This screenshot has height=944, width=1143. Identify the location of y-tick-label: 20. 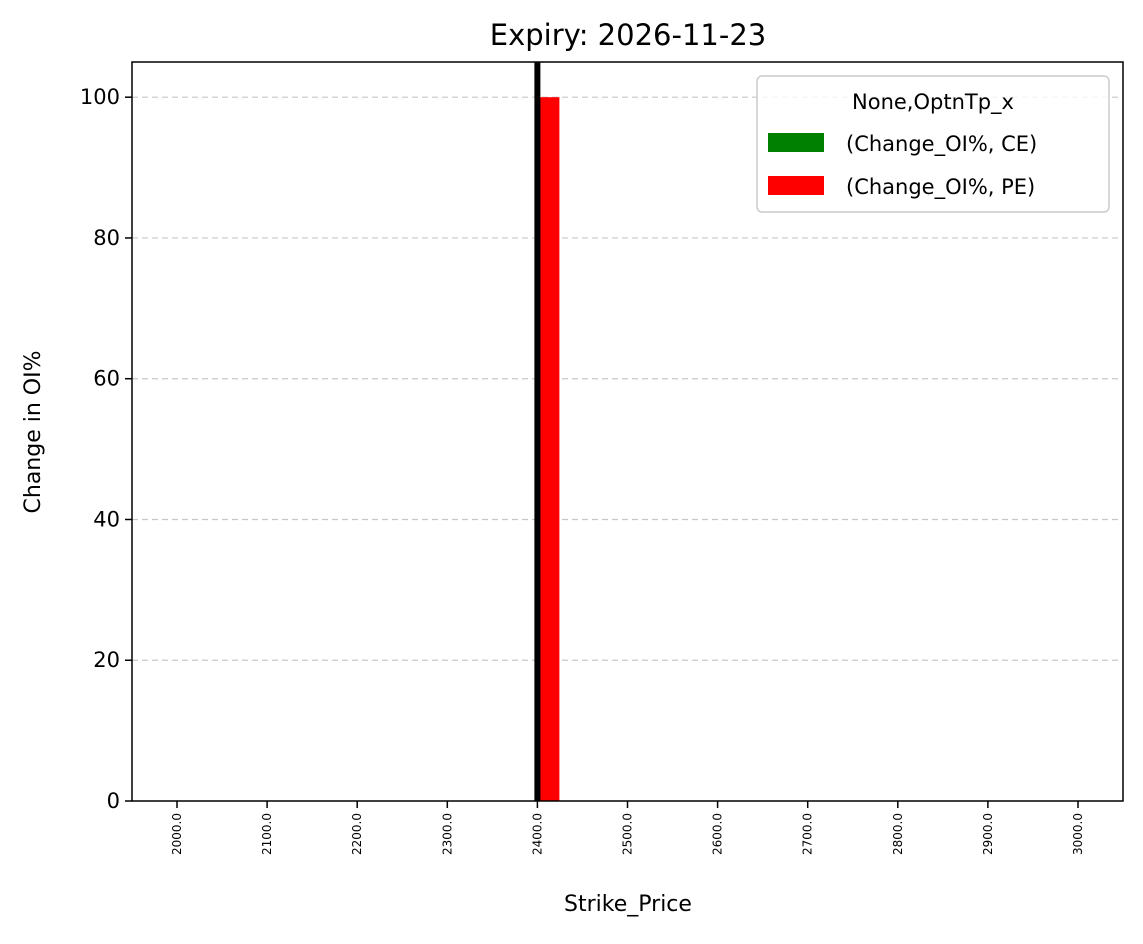
(106, 660).